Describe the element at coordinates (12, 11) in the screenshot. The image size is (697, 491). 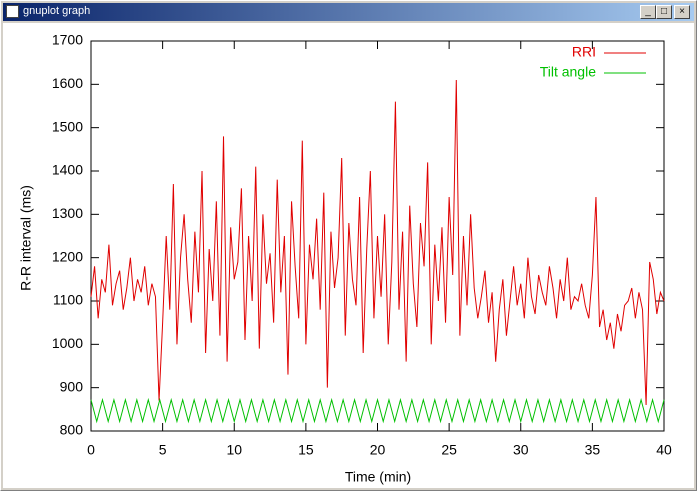
I see `app-icon` at that location.